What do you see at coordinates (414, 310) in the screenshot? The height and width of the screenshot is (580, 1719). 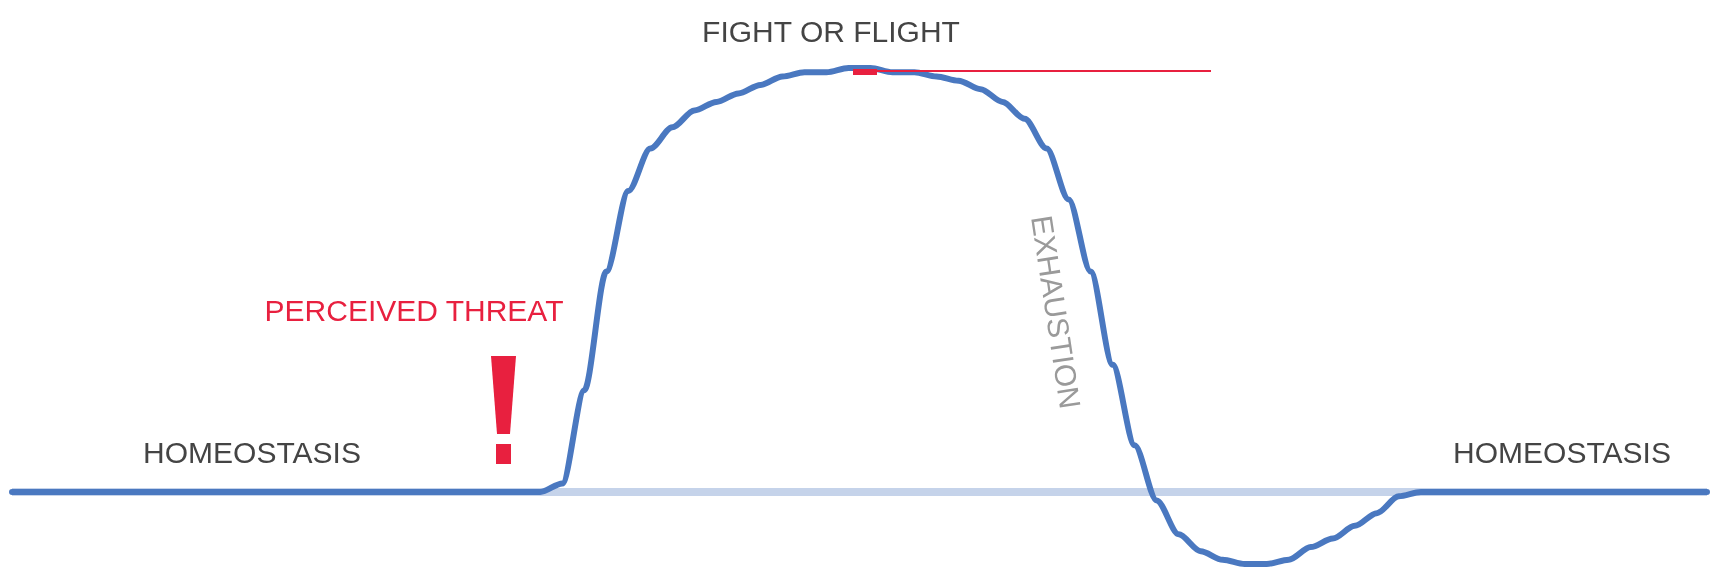 I see `annotation: PERCEIVED THREAT` at bounding box center [414, 310].